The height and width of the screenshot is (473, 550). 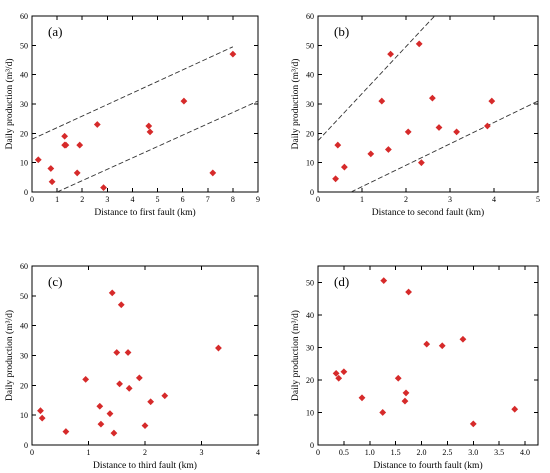 I want to click on x-tick-label: 1.0, so click(x=370, y=452).